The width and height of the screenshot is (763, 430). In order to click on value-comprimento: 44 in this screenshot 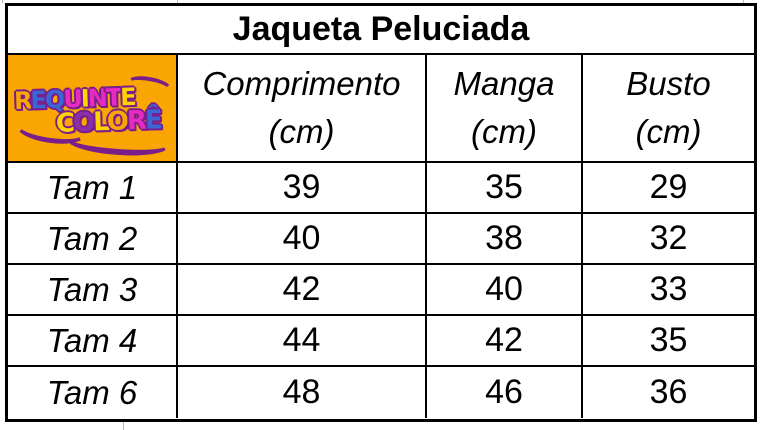, I will do `click(302, 341)`.